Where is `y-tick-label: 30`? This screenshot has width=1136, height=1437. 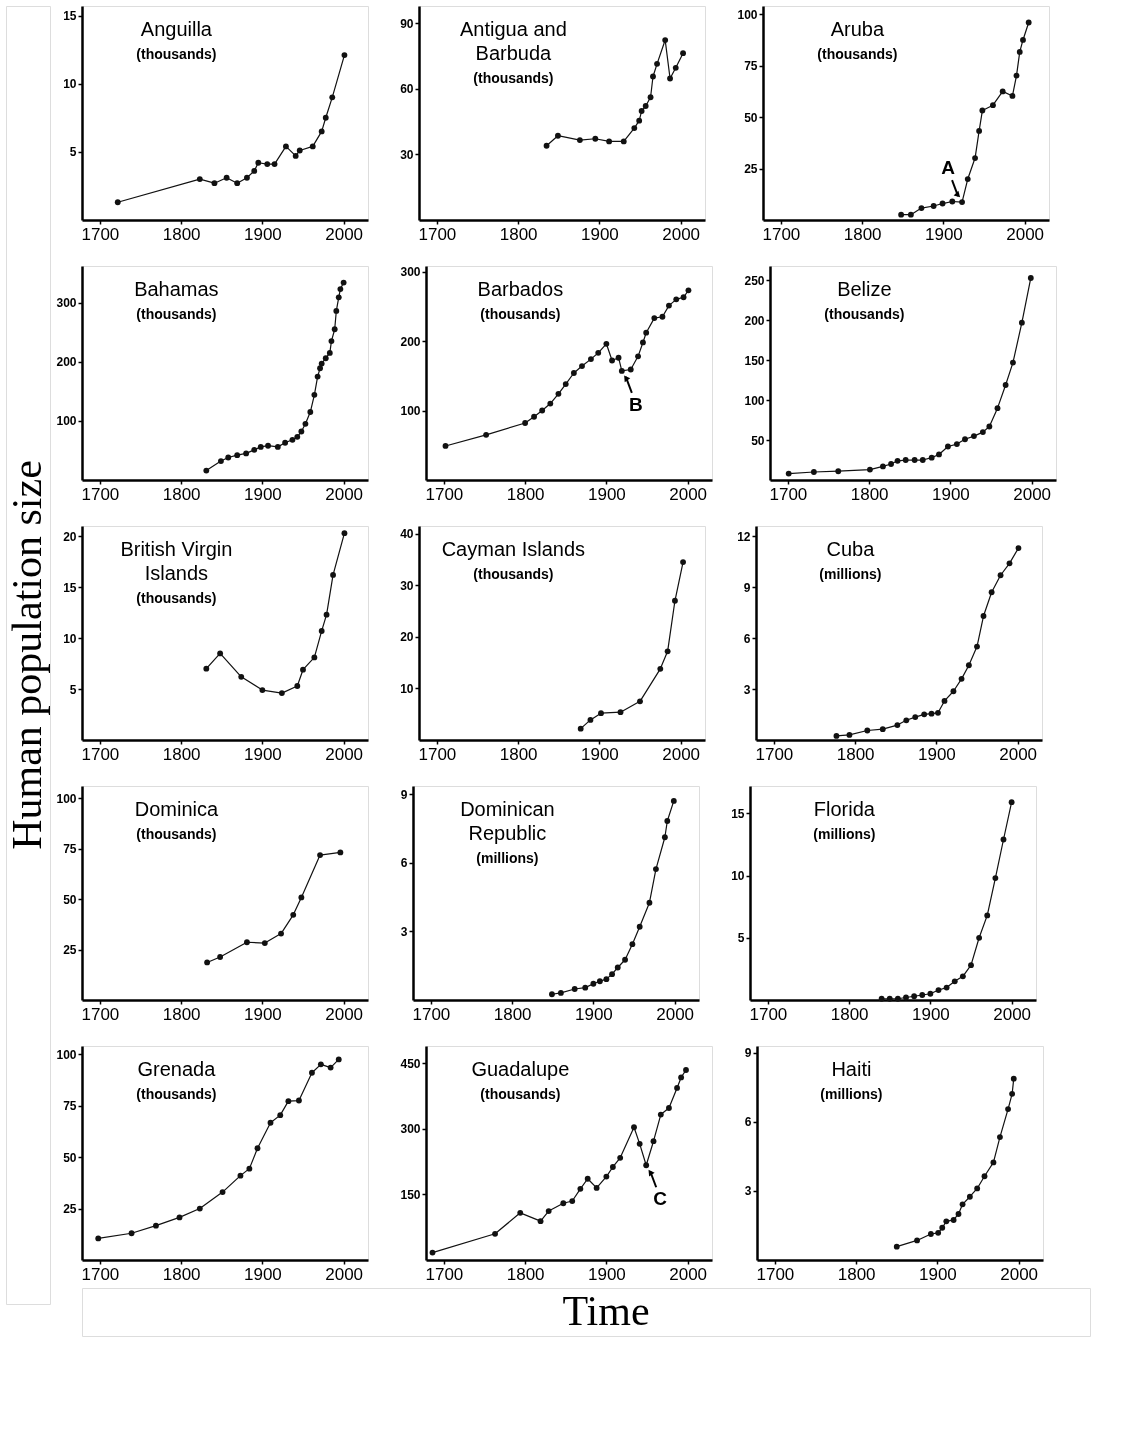 y-tick-label: 30 is located at coordinates (407, 154).